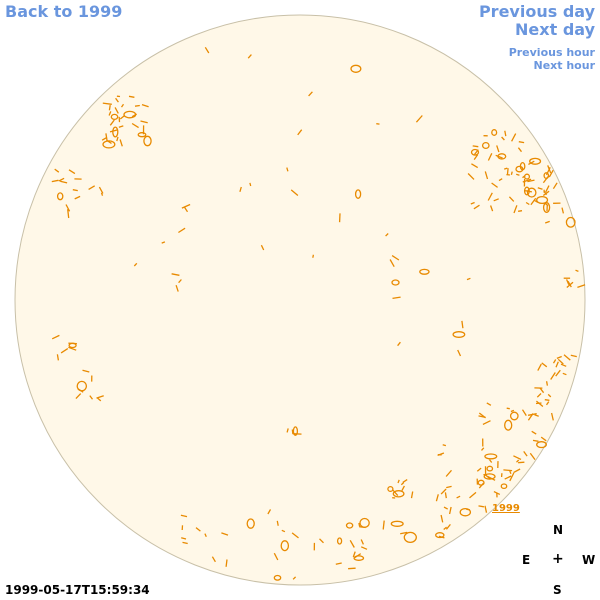 This screenshot has width=600, height=600. I want to click on previous-day-link: Previous day, so click(536, 11).